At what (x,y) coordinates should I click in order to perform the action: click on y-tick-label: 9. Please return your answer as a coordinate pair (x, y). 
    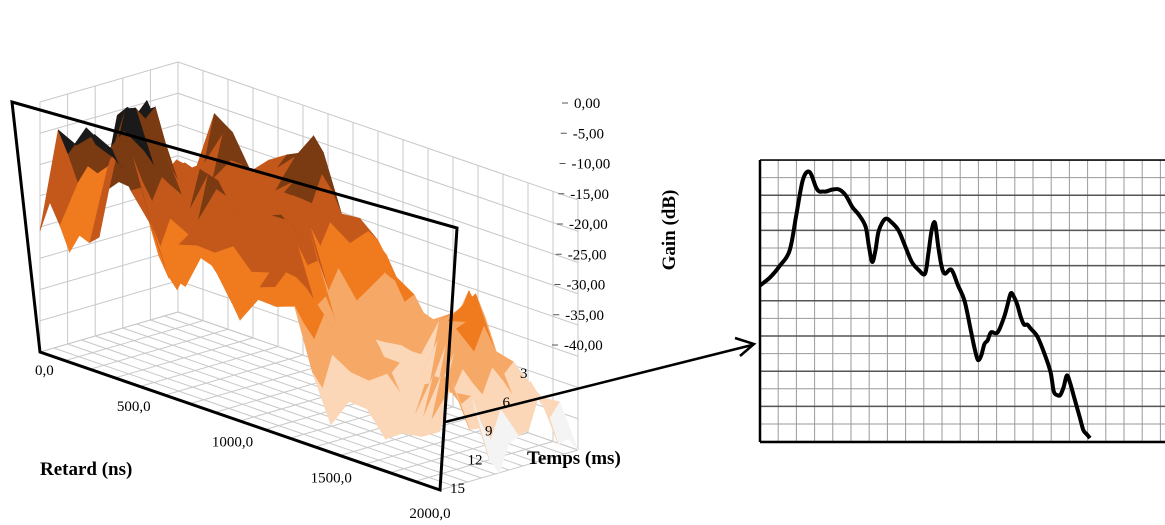
    Looking at the image, I should click on (489, 432).